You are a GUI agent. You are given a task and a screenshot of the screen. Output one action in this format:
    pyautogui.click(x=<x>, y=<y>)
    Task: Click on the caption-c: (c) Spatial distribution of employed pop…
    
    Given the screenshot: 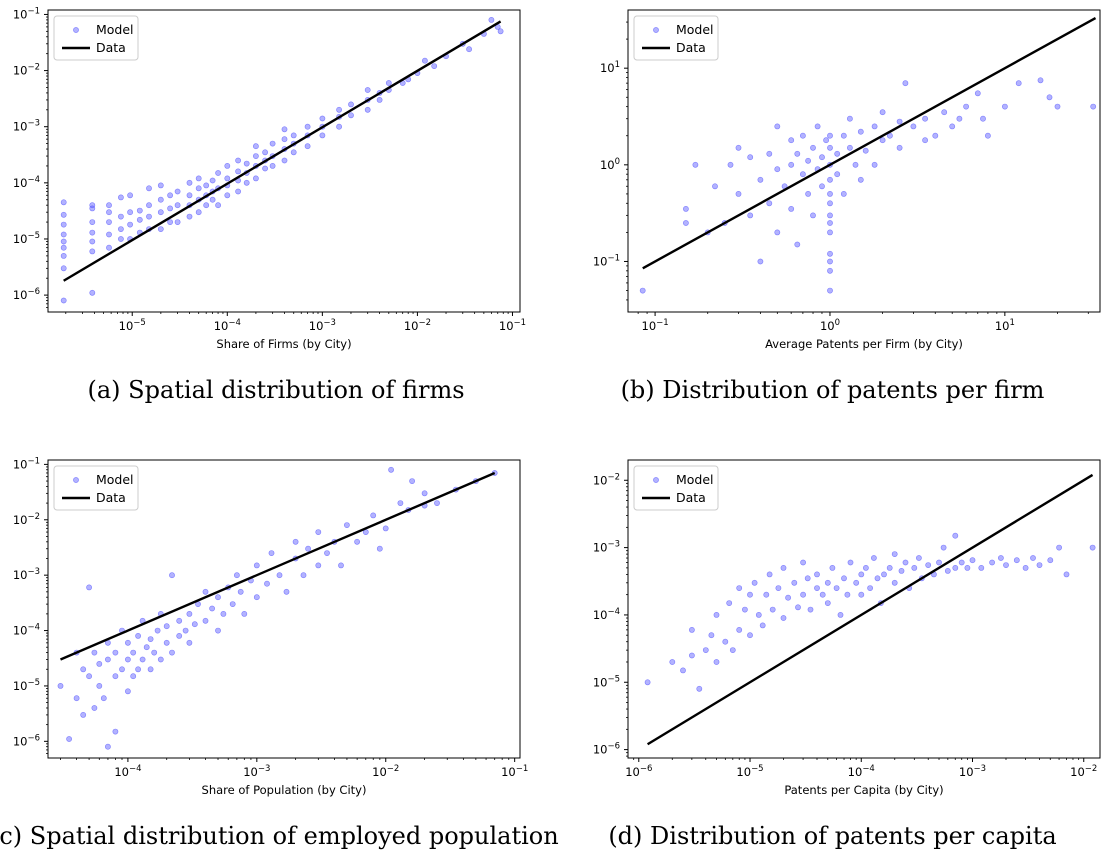 What is the action you would take?
    pyautogui.click(x=279, y=836)
    